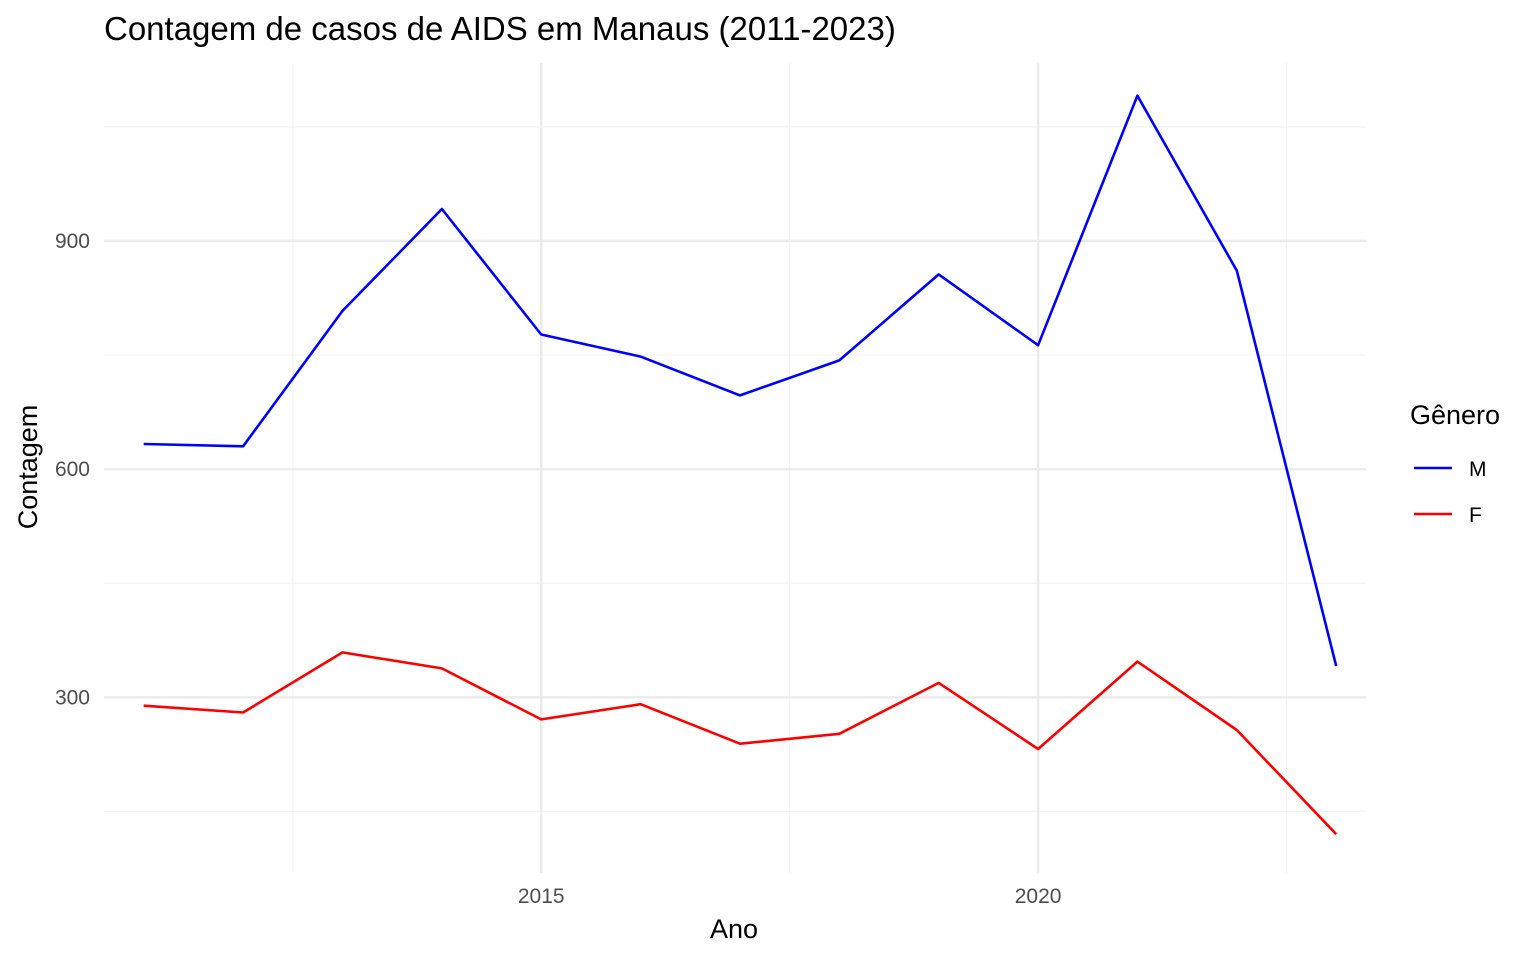 The image size is (1536, 960). What do you see at coordinates (734, 929) in the screenshot?
I see `x-axis-title: Ano` at bounding box center [734, 929].